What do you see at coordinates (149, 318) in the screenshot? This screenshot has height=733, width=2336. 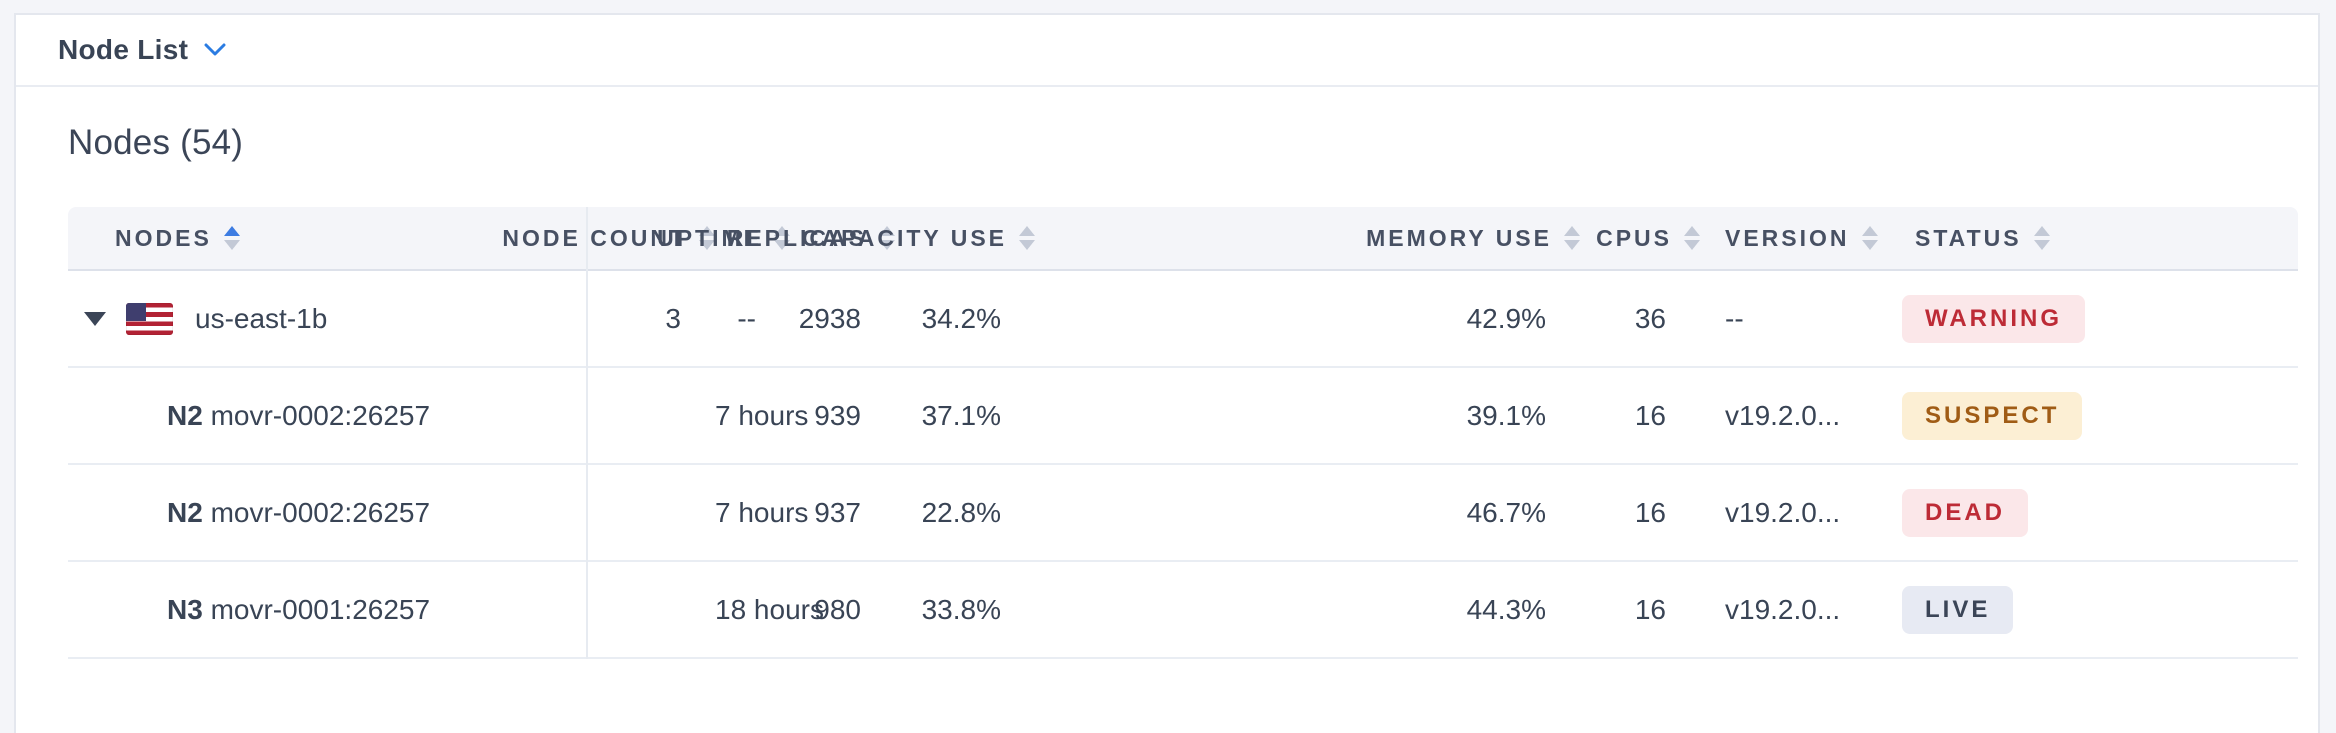 I see `us-flag-icon` at bounding box center [149, 318].